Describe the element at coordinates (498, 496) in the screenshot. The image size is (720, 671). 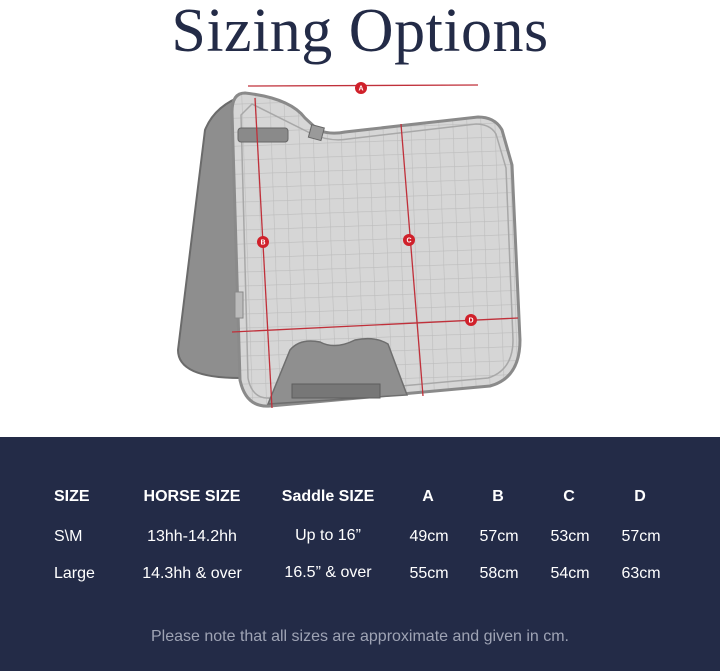
I see `header-b: B` at that location.